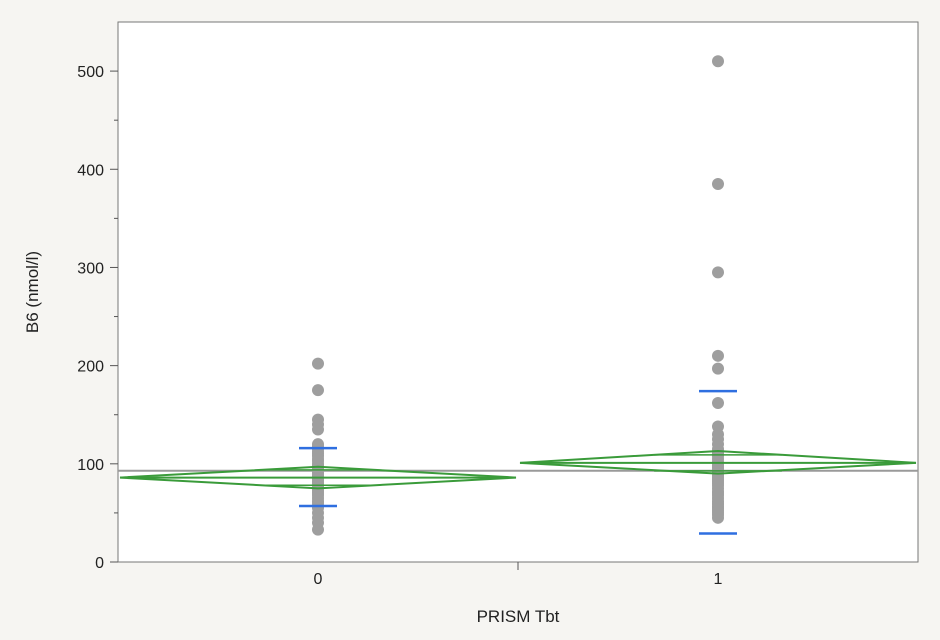  Describe the element at coordinates (718, 579) in the screenshot. I see `x-tick-label: 1` at that location.